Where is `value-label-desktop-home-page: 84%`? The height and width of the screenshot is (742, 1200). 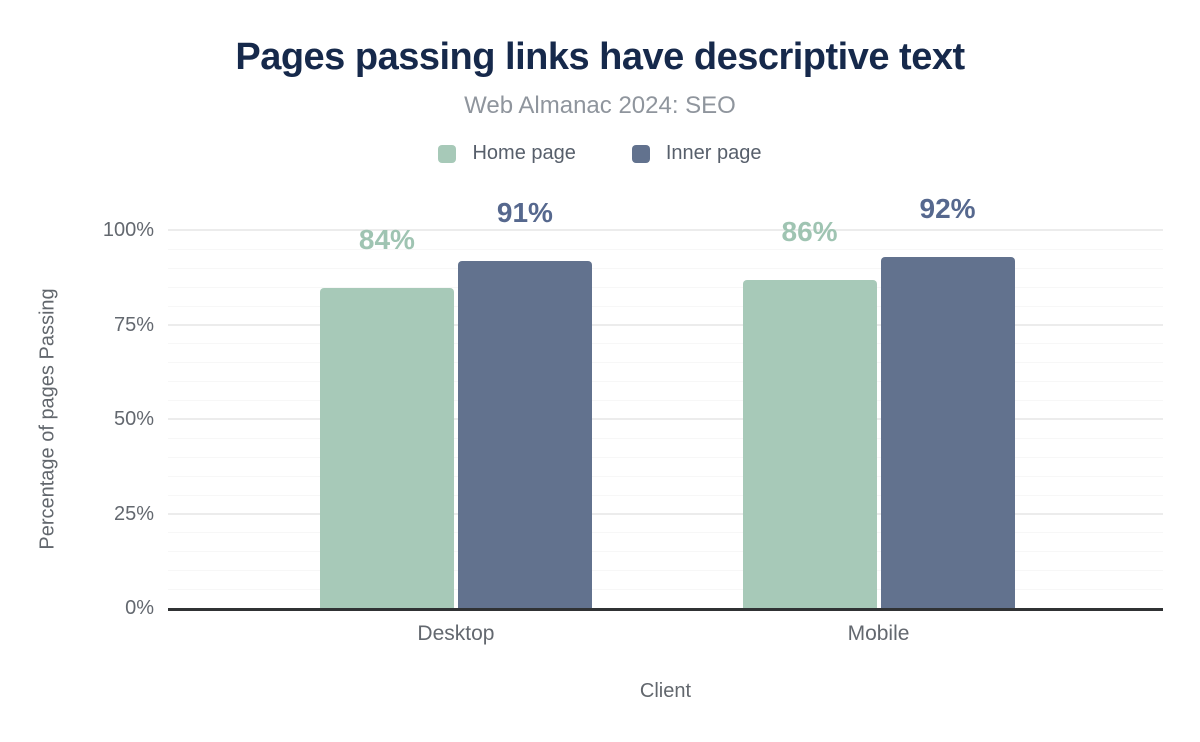
value-label-desktop-home-page: 84% is located at coordinates (386, 239).